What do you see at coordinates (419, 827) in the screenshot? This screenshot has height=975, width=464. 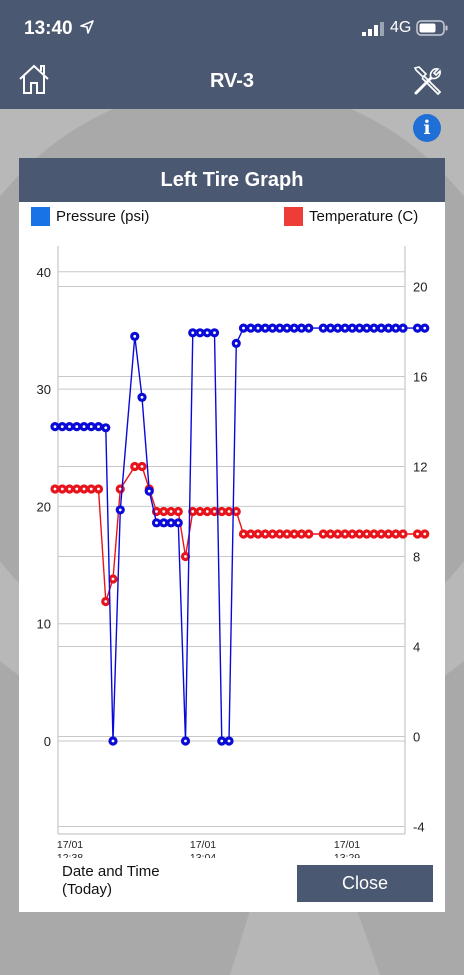 I see `right-tick-label: -4` at bounding box center [419, 827].